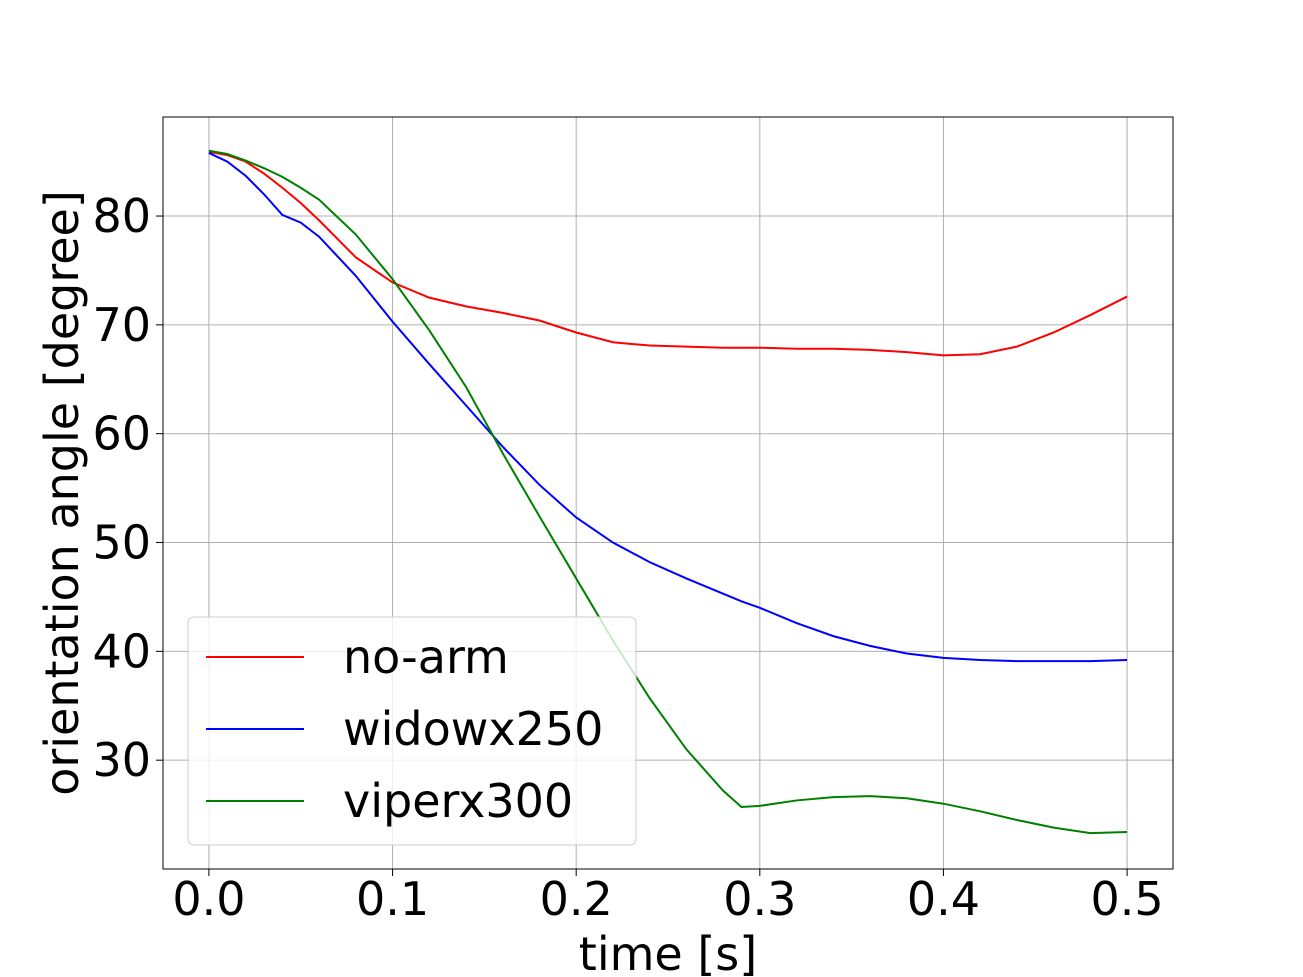 The image size is (1303, 977). What do you see at coordinates (668, 952) in the screenshot?
I see `x-axis-label: time [s]` at bounding box center [668, 952].